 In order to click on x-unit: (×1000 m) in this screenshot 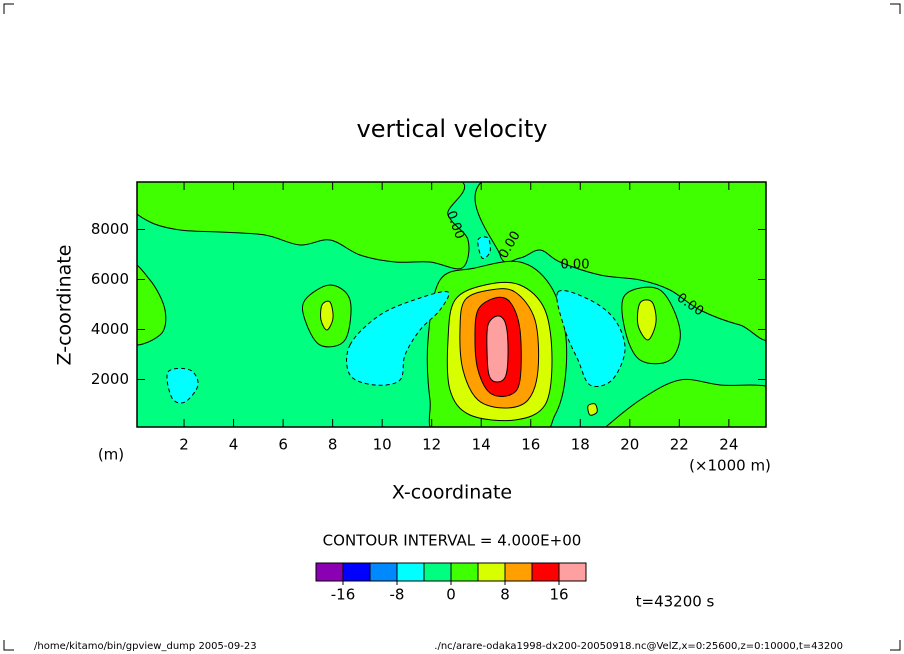, I will do `click(730, 466)`.